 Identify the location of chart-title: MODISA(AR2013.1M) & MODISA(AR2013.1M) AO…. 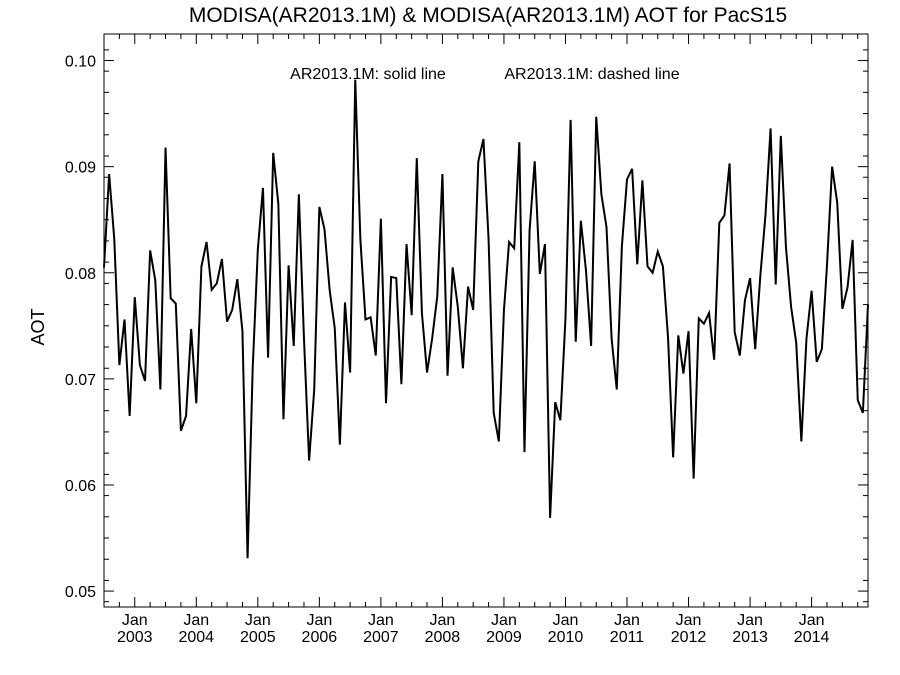
(488, 15).